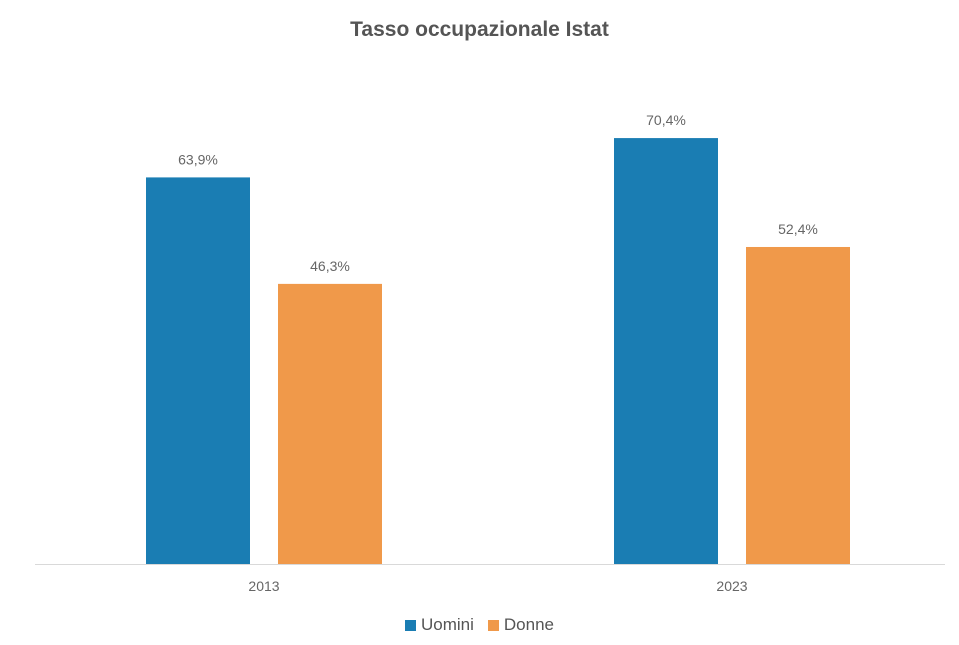 The image size is (959, 645). I want to click on legend-label-uomini: Uomini, so click(447, 624).